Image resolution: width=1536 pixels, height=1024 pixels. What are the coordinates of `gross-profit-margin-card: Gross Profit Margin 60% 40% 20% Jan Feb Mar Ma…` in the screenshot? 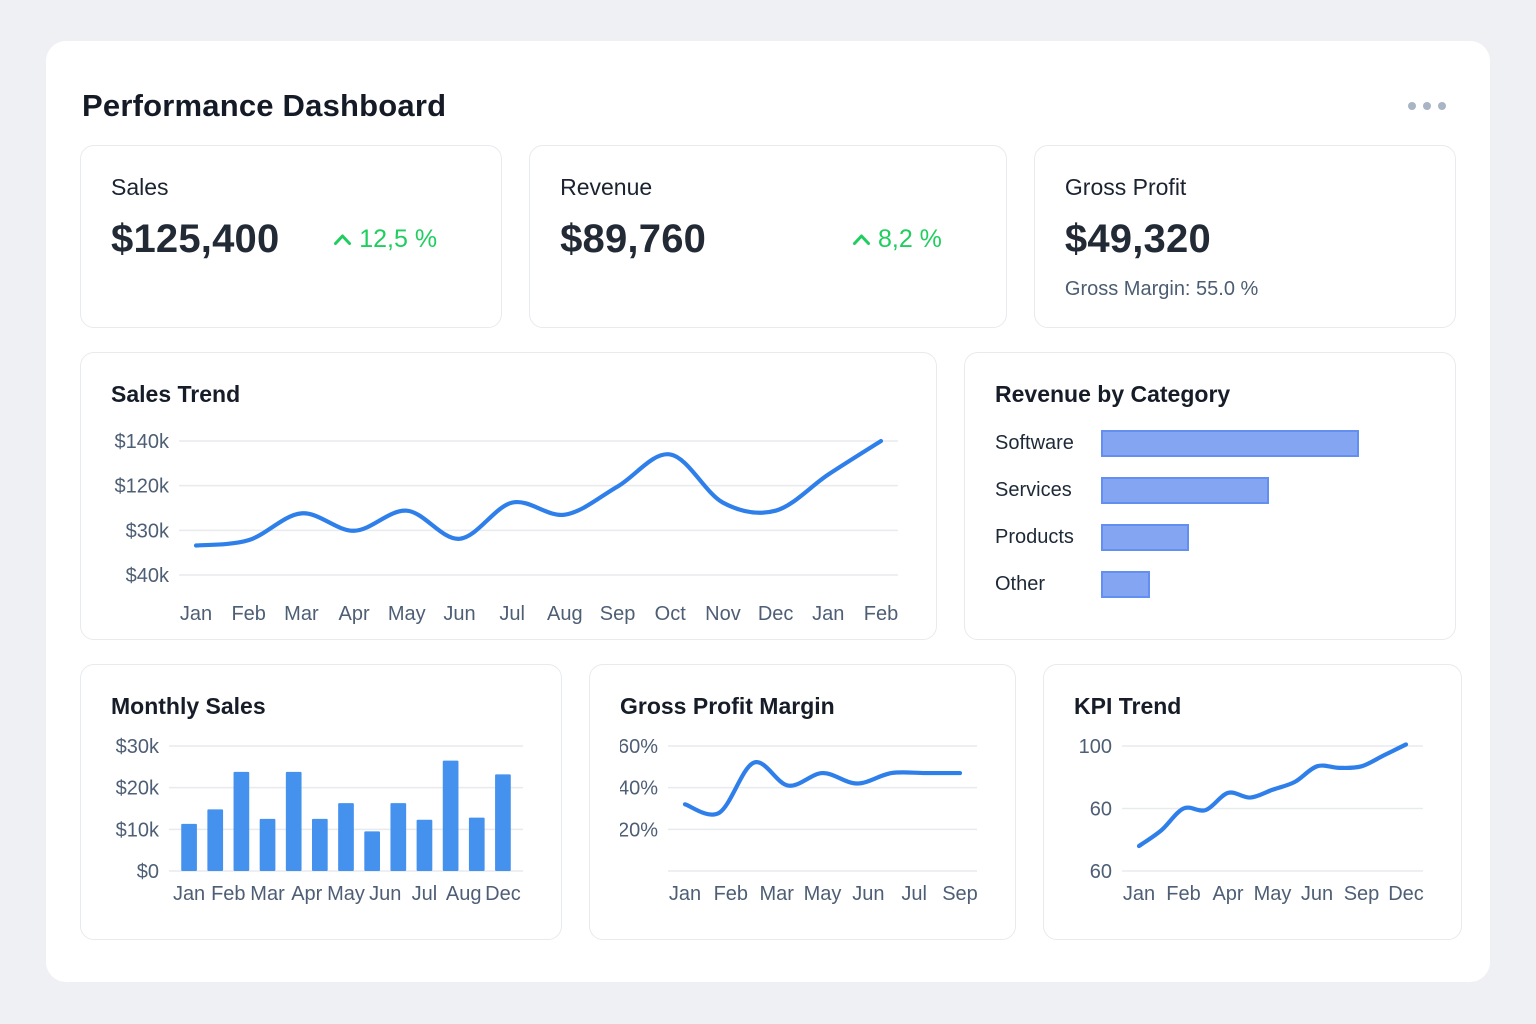 It's located at (802, 802).